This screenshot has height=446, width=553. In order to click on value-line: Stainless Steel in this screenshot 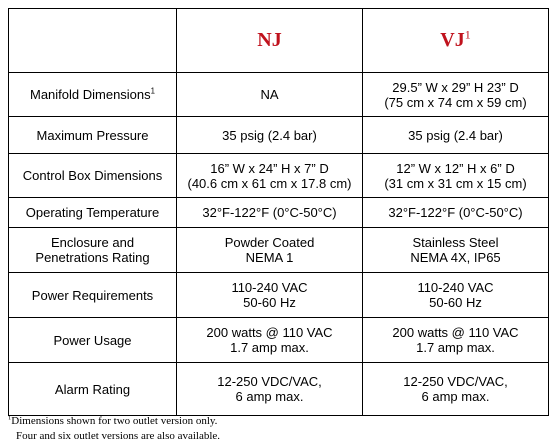, I will do `click(455, 242)`.